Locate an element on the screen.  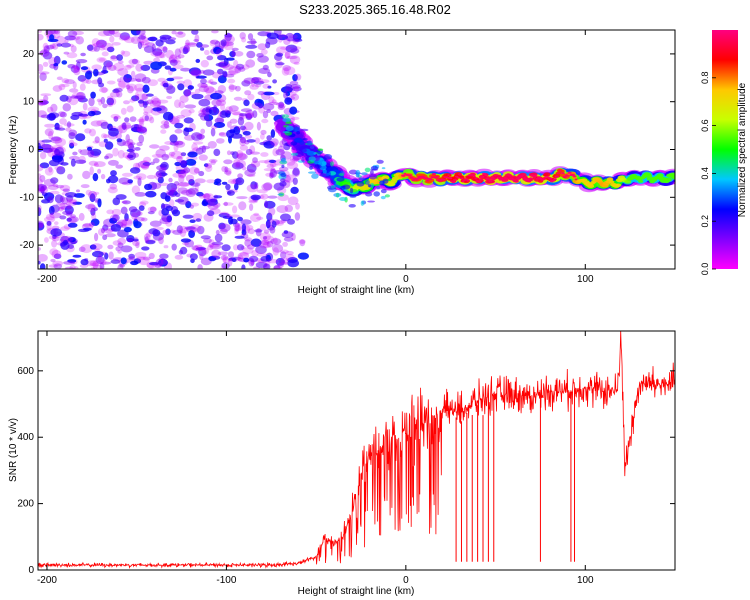
snr-x-axis-label: Height of straight line (km) is located at coordinates (356, 591).